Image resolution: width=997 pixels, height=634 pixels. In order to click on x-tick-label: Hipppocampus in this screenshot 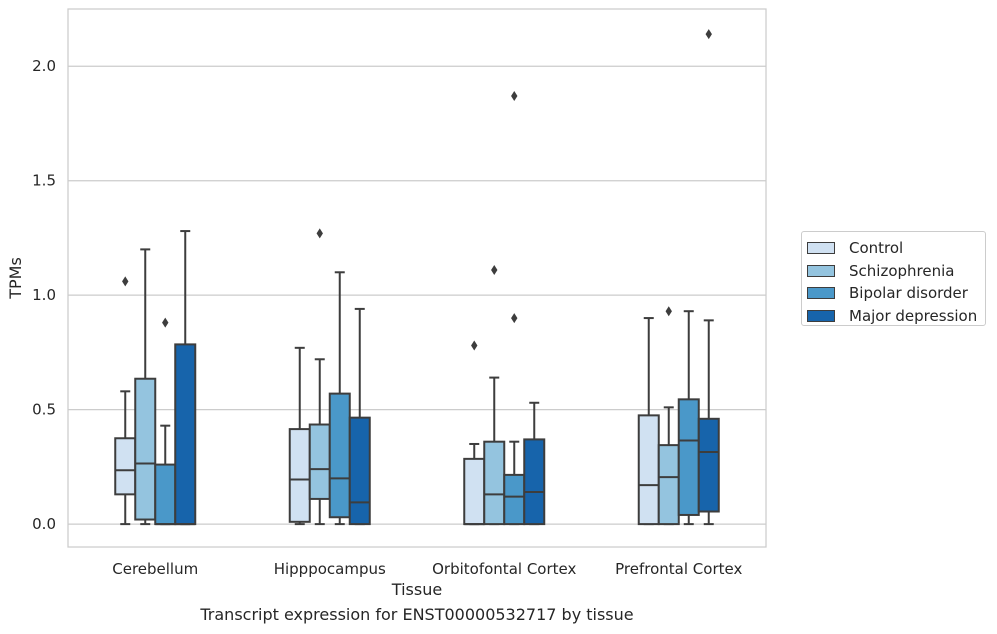, I will do `click(330, 569)`.